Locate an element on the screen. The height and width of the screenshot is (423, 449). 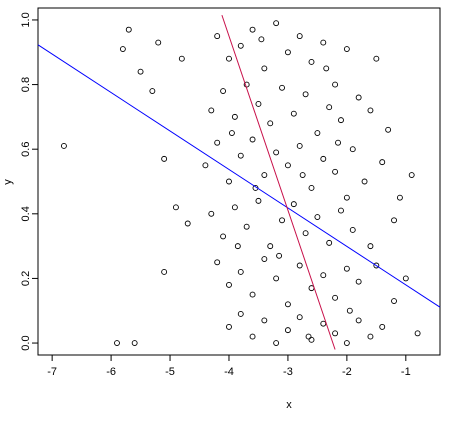
y-tick-label: 0.0 is located at coordinates (26, 342).